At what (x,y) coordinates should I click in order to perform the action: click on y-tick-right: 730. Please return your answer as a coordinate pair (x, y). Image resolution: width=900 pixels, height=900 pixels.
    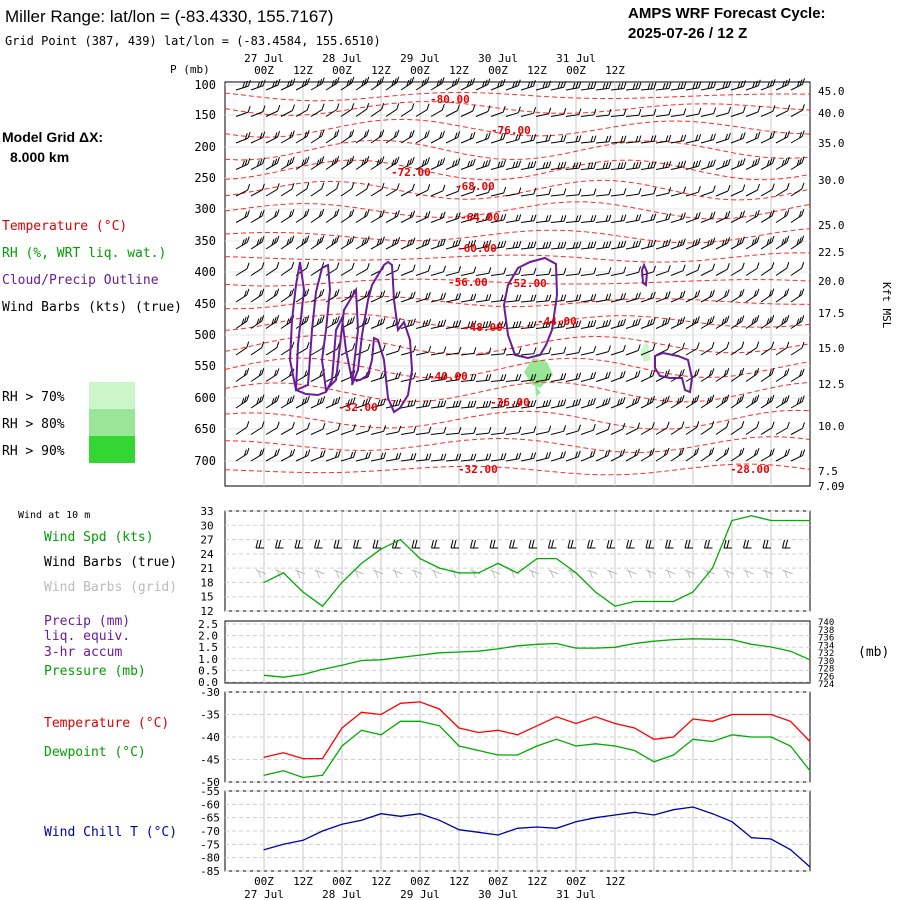
    Looking at the image, I should click on (826, 662).